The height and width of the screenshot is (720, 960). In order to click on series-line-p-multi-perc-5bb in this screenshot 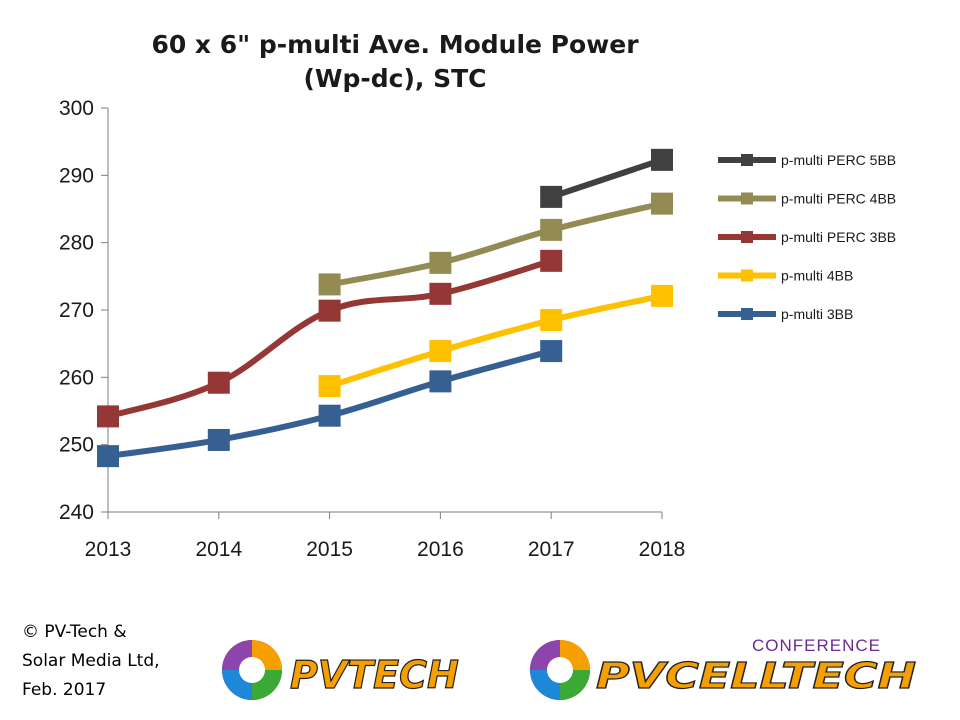, I will do `click(606, 178)`.